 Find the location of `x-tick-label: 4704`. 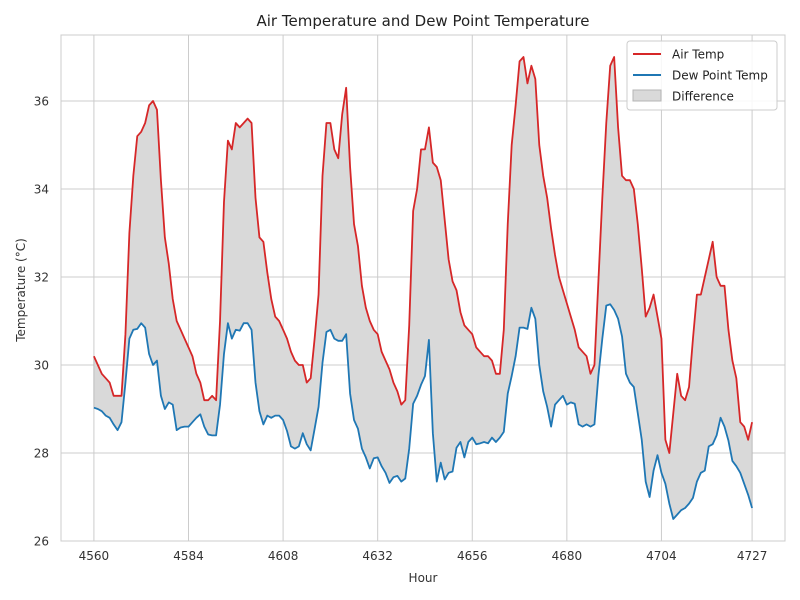

x-tick-label: 4704 is located at coordinates (661, 556).